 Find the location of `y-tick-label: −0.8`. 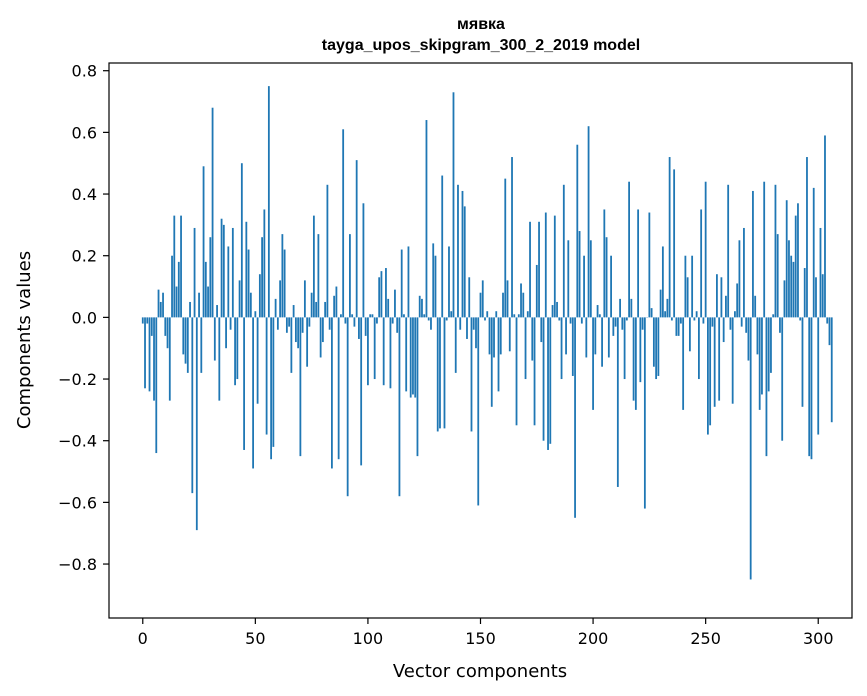

y-tick-label: −0.8 is located at coordinates (77, 564).